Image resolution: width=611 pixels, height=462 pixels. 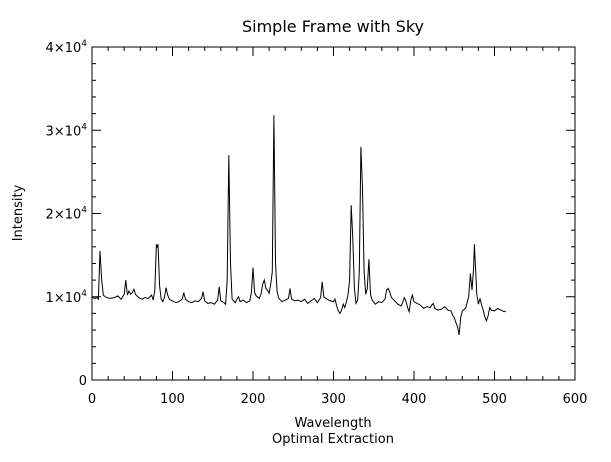 What do you see at coordinates (333, 399) in the screenshot?
I see `x-tick-label: 300` at bounding box center [333, 399].